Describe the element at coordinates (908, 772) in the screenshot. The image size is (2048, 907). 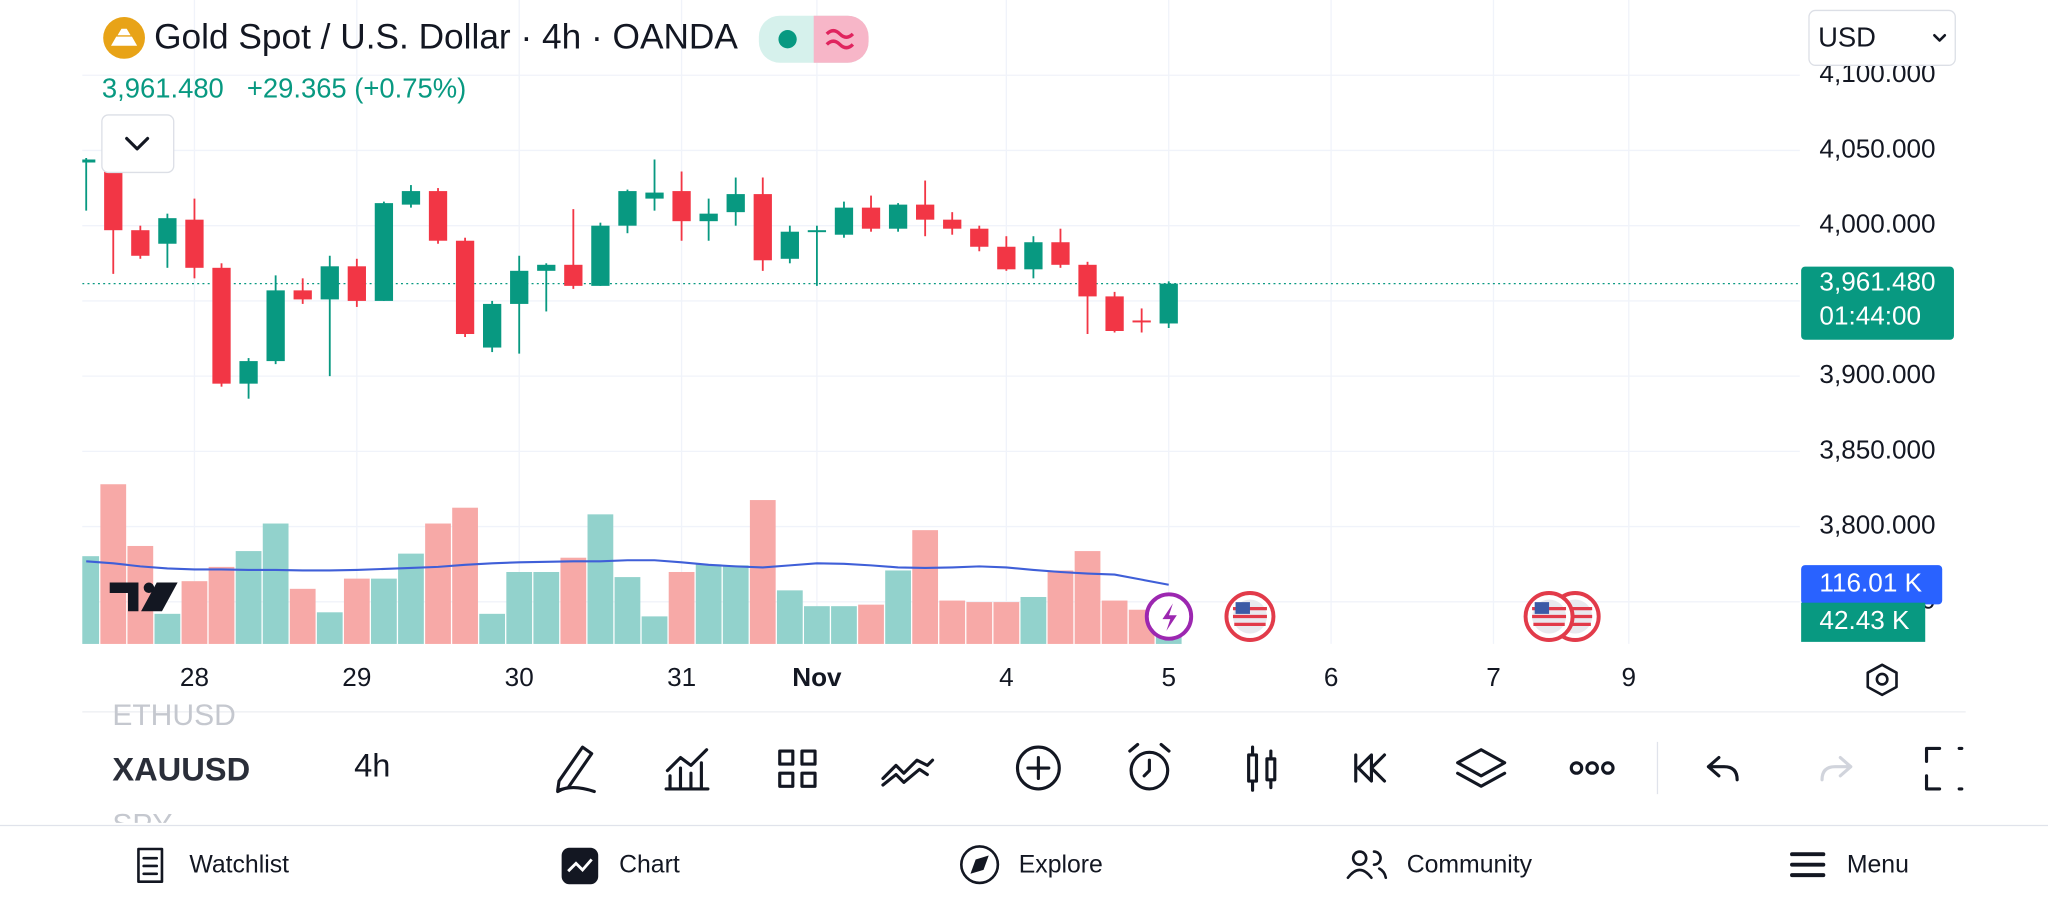
I see `compare-tool` at that location.